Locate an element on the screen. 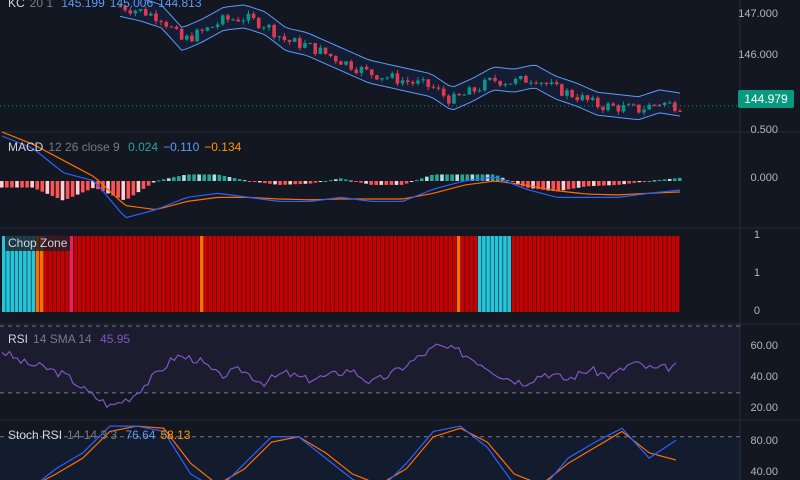 The height and width of the screenshot is (480, 800). rsi-tick: 60.00 is located at coordinates (764, 346).